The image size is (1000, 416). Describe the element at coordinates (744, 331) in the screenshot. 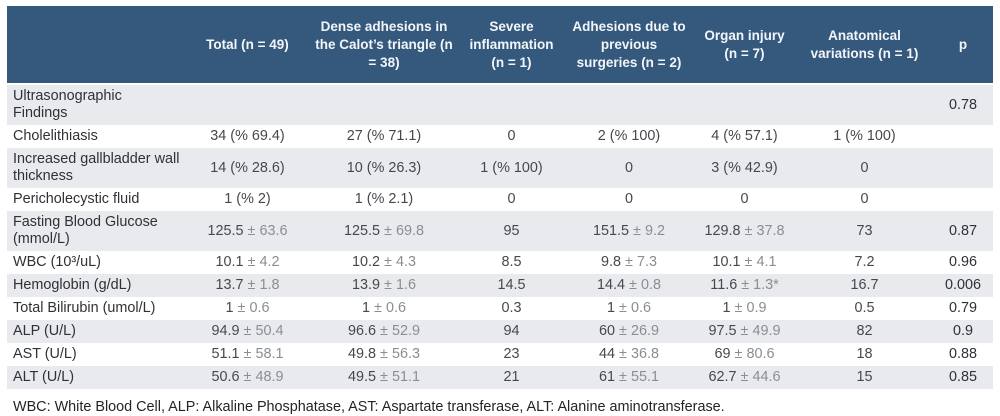

I see `value-cell: 97.5 ± 49.9` at that location.